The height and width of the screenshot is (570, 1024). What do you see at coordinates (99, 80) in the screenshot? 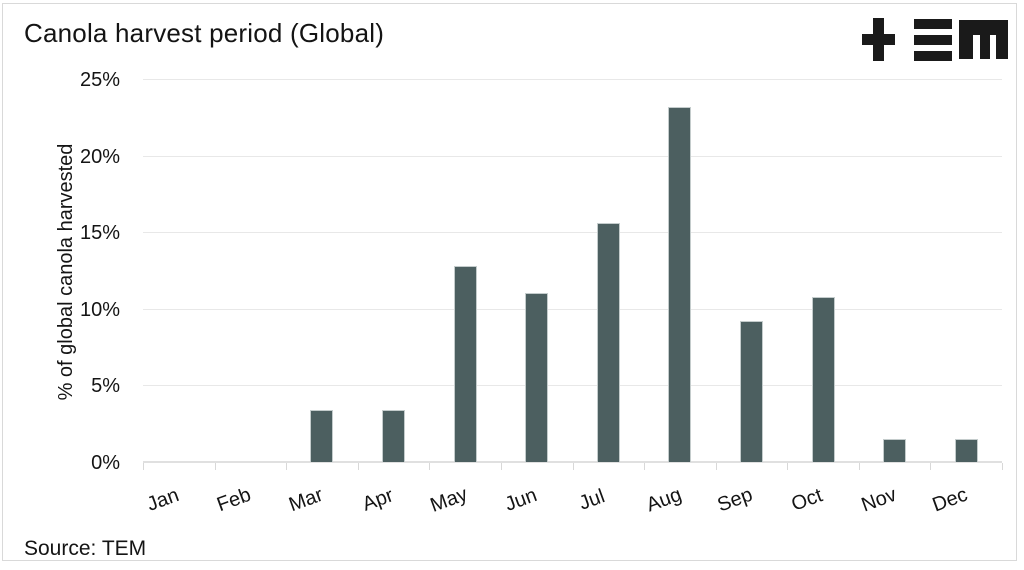
I see `y-tick-label-25: 25%` at bounding box center [99, 80].